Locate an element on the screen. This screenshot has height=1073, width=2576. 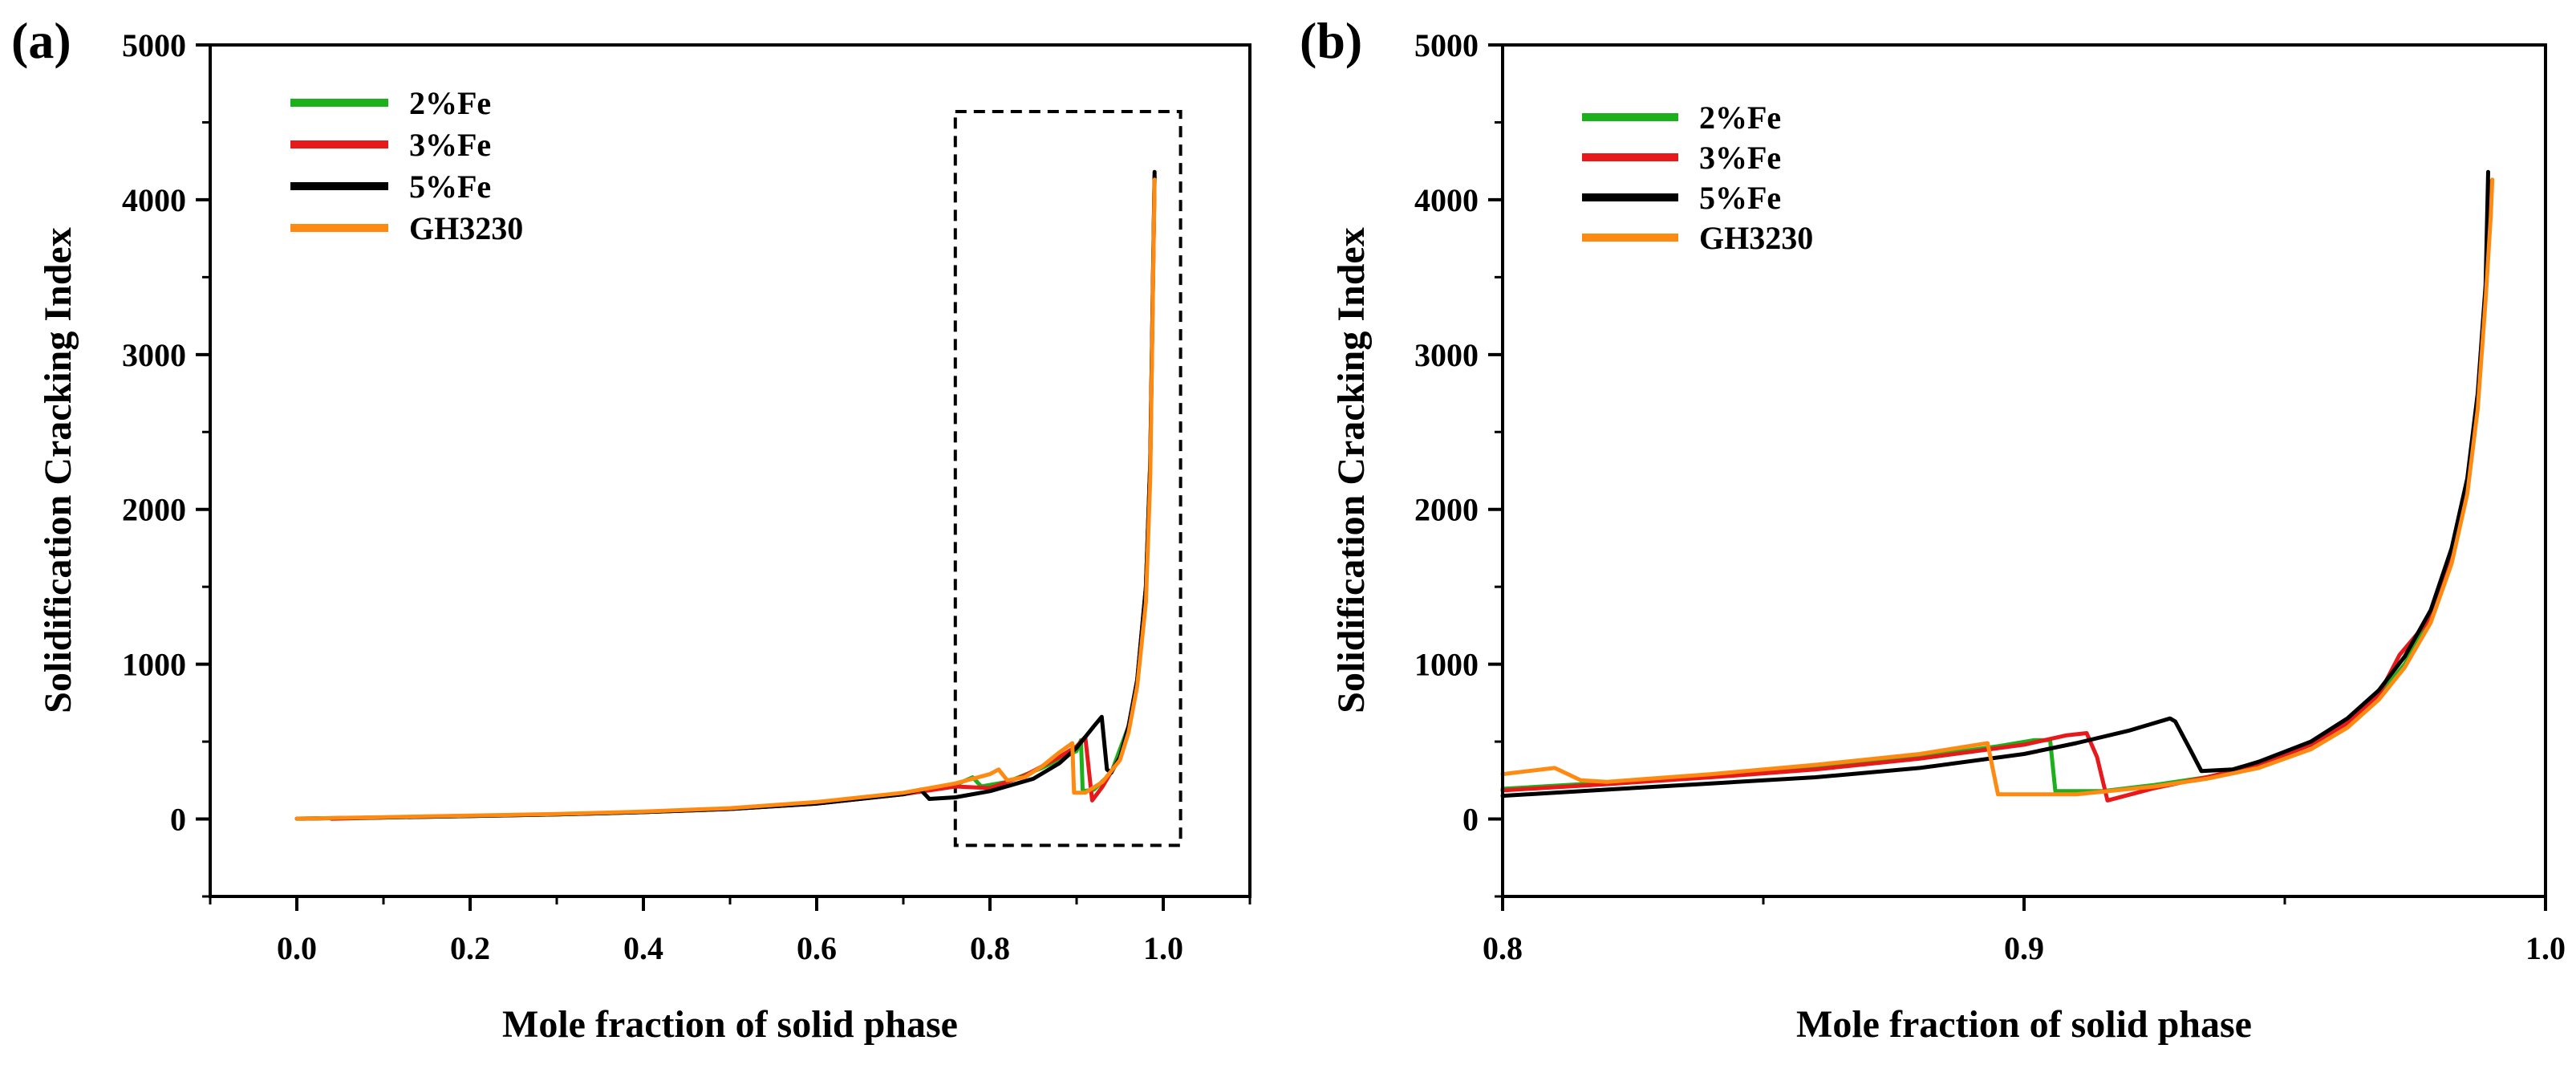
panel-b-label: (b) is located at coordinates (1331, 40).